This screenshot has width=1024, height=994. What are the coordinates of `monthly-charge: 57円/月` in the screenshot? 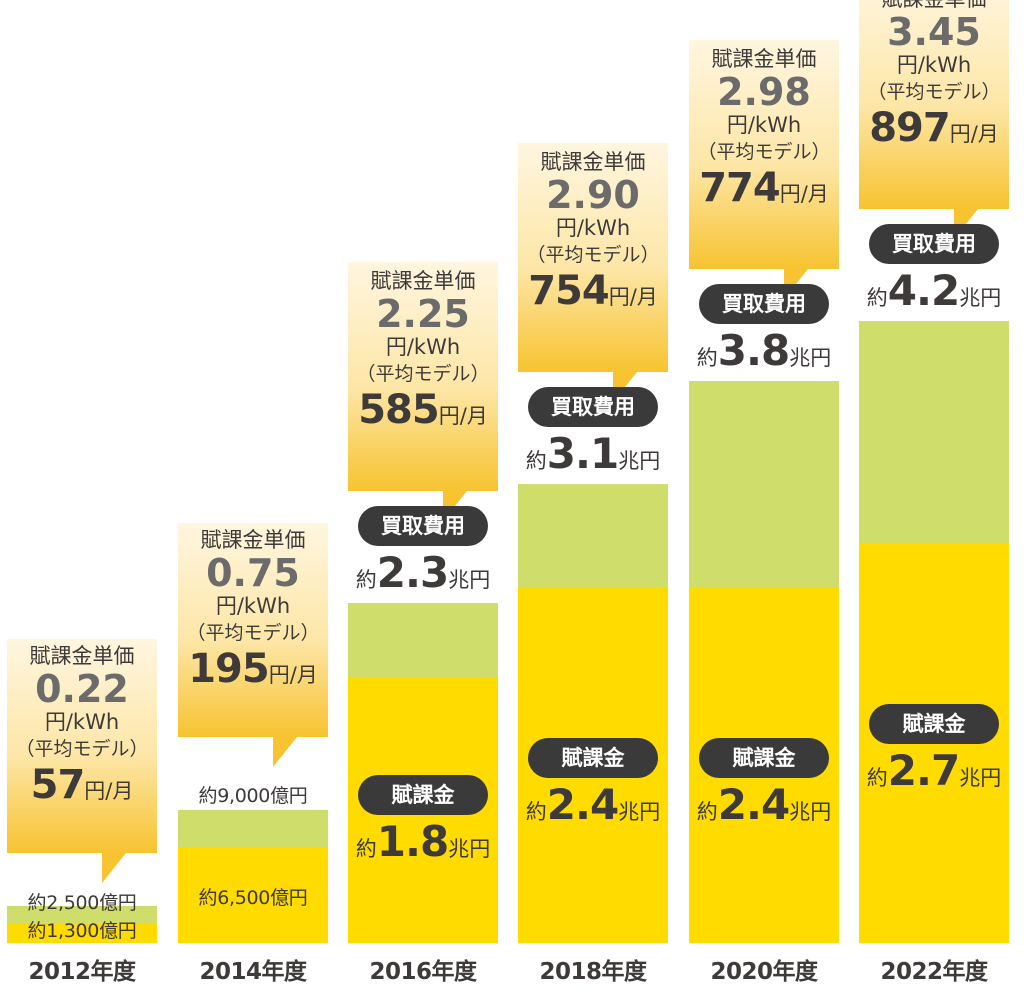 It's located at (82, 789).